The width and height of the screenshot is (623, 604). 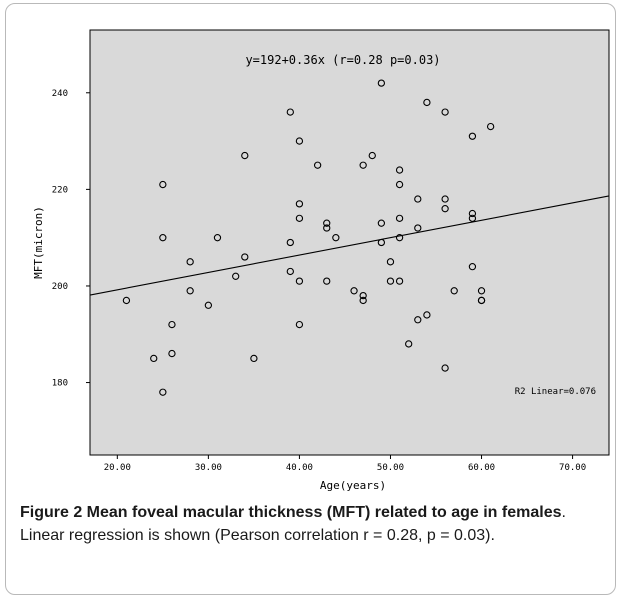 What do you see at coordinates (572, 468) in the screenshot?
I see `x-tick-label: 70.00` at bounding box center [572, 468].